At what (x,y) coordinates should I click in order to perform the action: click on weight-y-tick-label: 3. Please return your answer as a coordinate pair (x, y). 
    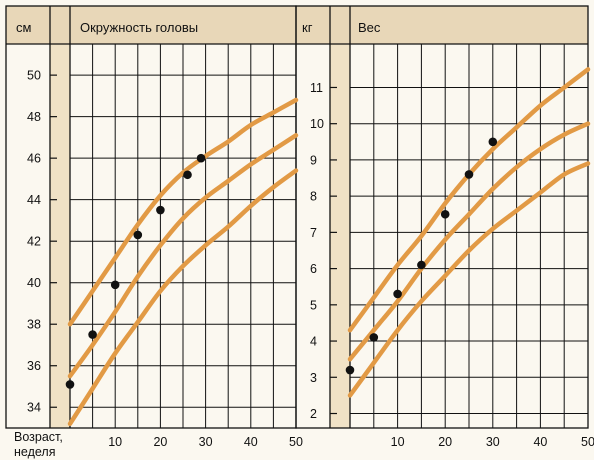
    Looking at the image, I should click on (313, 378).